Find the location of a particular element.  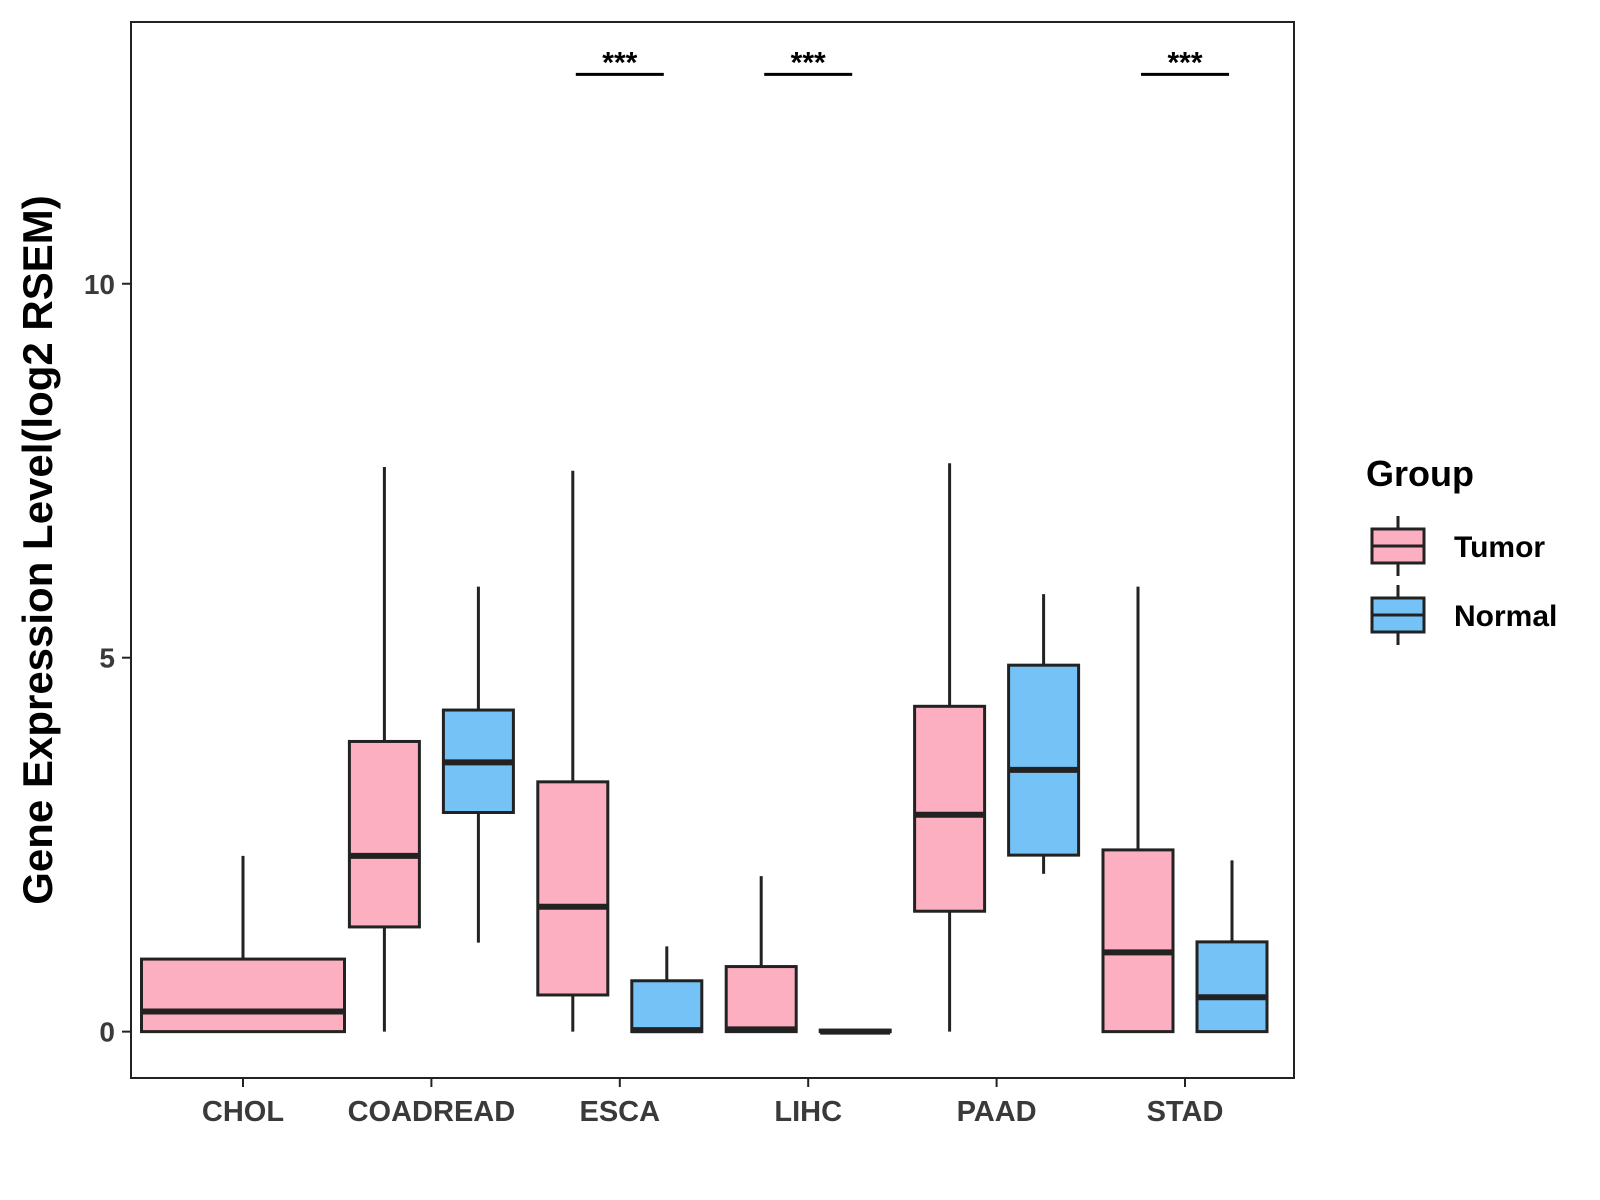

legend-label: Tumor is located at coordinates (1499, 547).